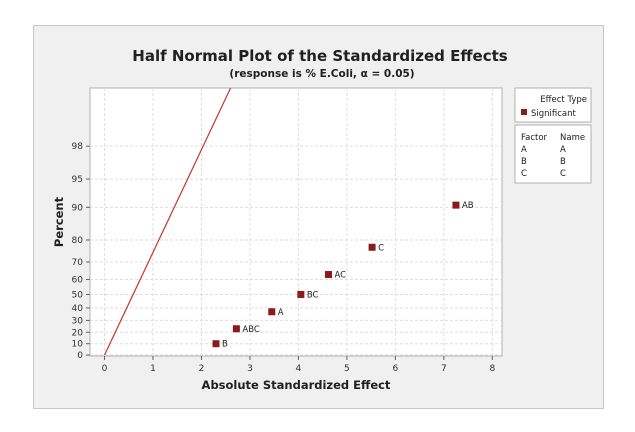  What do you see at coordinates (78, 309) in the screenshot?
I see `y-tick-label: 40` at bounding box center [78, 309].